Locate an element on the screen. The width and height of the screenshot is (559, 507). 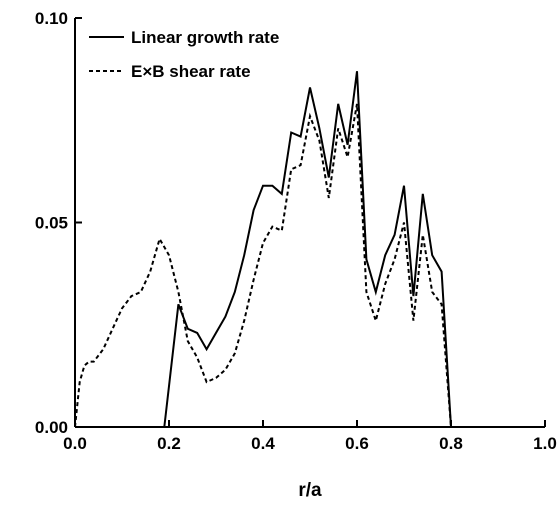
y-tick-label: 0.10 is located at coordinates (51, 18).